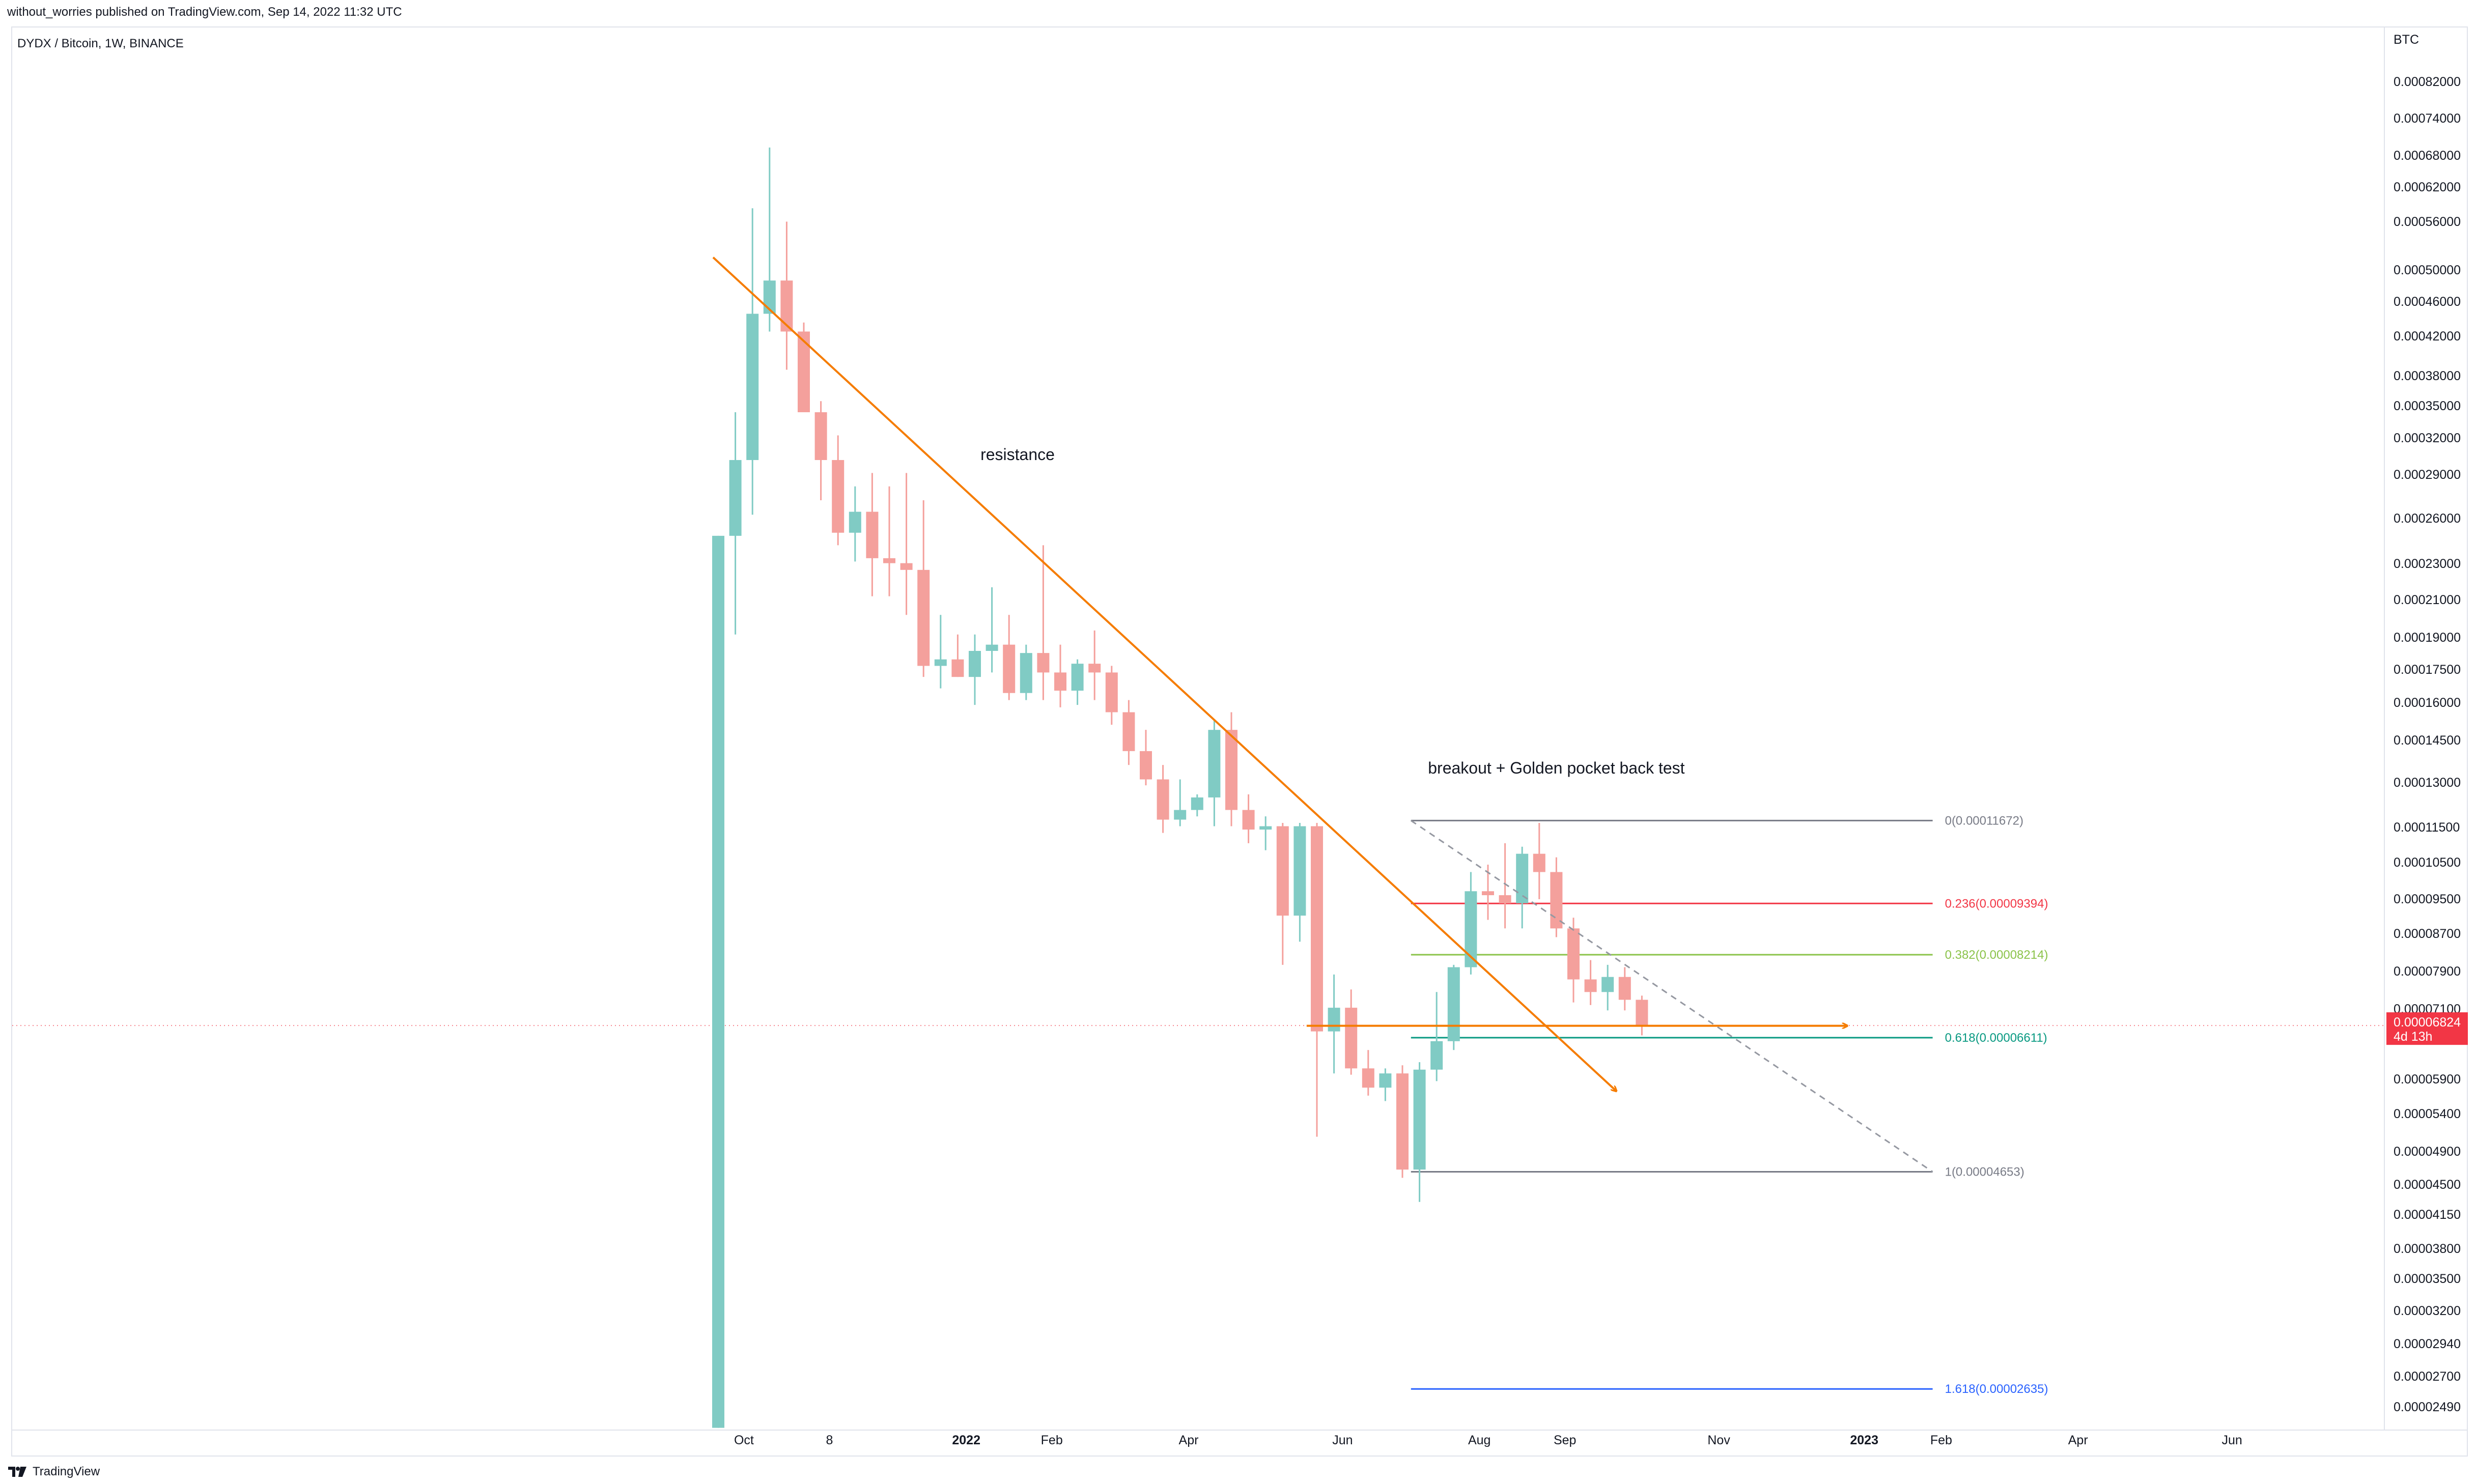 The height and width of the screenshot is (1484, 2476). I want to click on y-tick-label: 0.00023000, so click(2427, 564).